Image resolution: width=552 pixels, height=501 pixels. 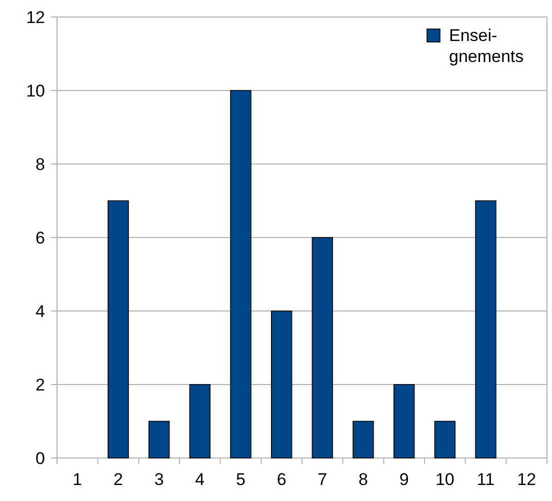 What do you see at coordinates (35, 90) in the screenshot?
I see `y-tick-label: 10` at bounding box center [35, 90].